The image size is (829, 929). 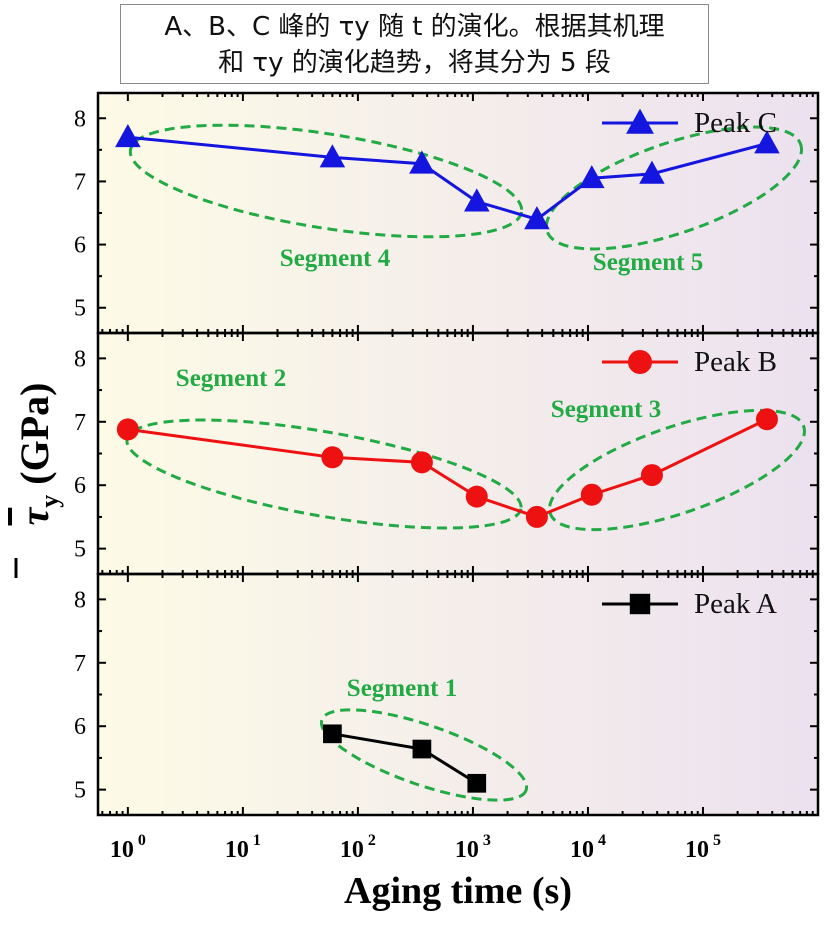 I want to click on segment-label: Segment 4, so click(x=335, y=258).